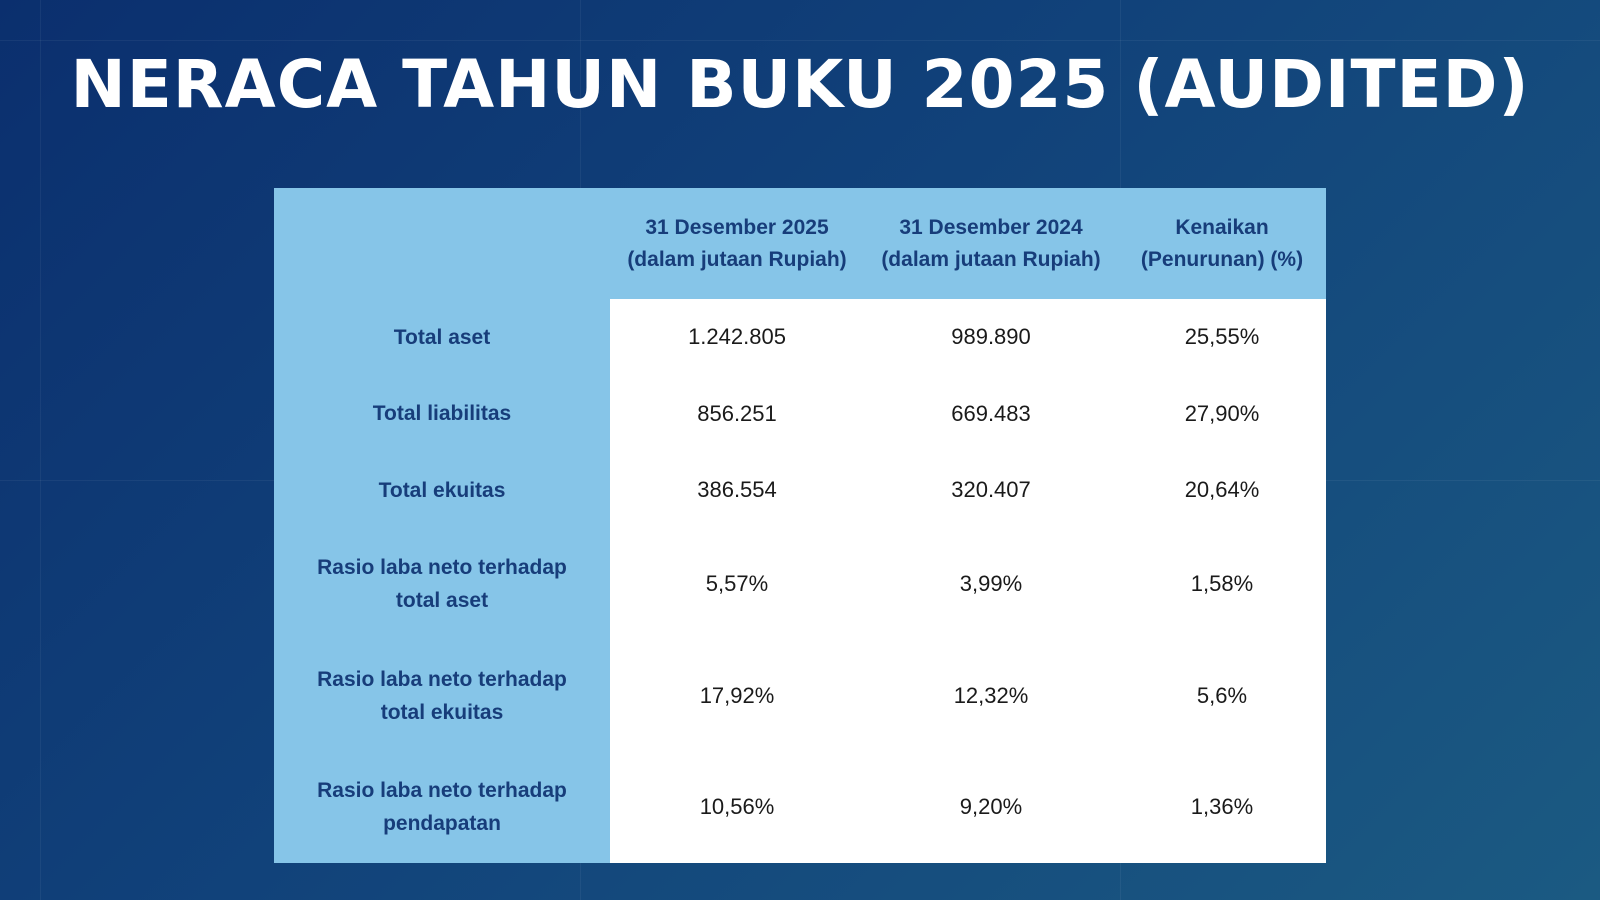 The width and height of the screenshot is (1600, 900). Describe the element at coordinates (442, 490) in the screenshot. I see `row-label: Total ekuitas` at that location.